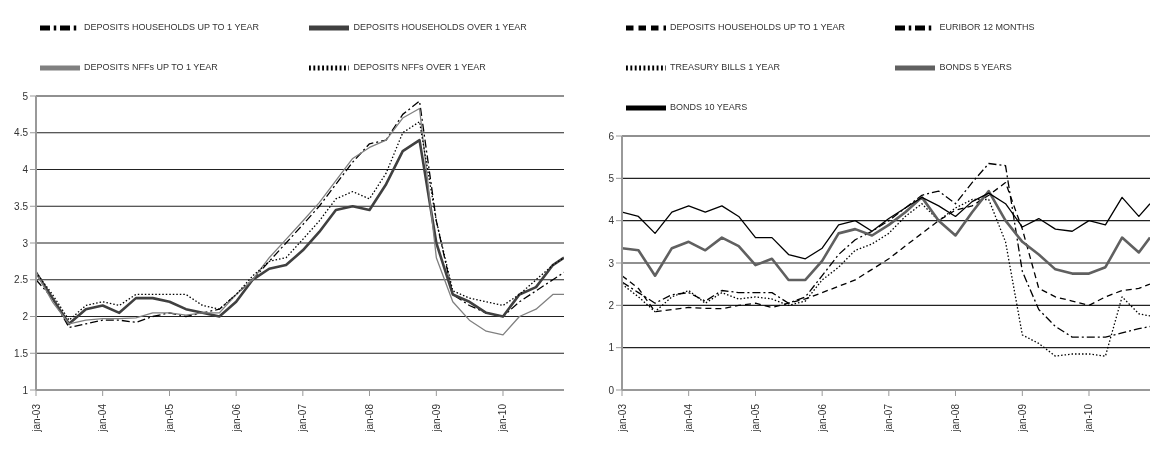  What do you see at coordinates (21, 280) in the screenshot?
I see `y-tick-label: 2.5` at bounding box center [21, 280].